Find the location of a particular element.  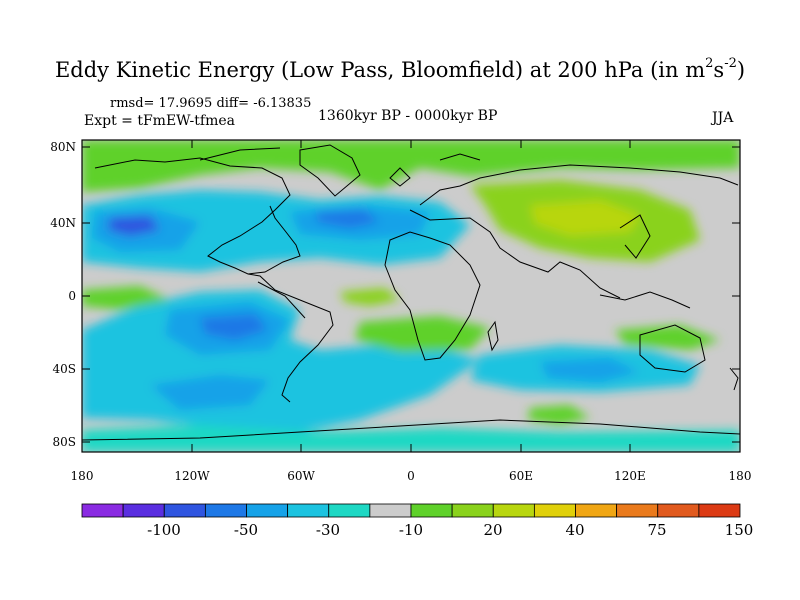

lat-labels: 80N 40N 0 40S 80S is located at coordinates (63, 294).